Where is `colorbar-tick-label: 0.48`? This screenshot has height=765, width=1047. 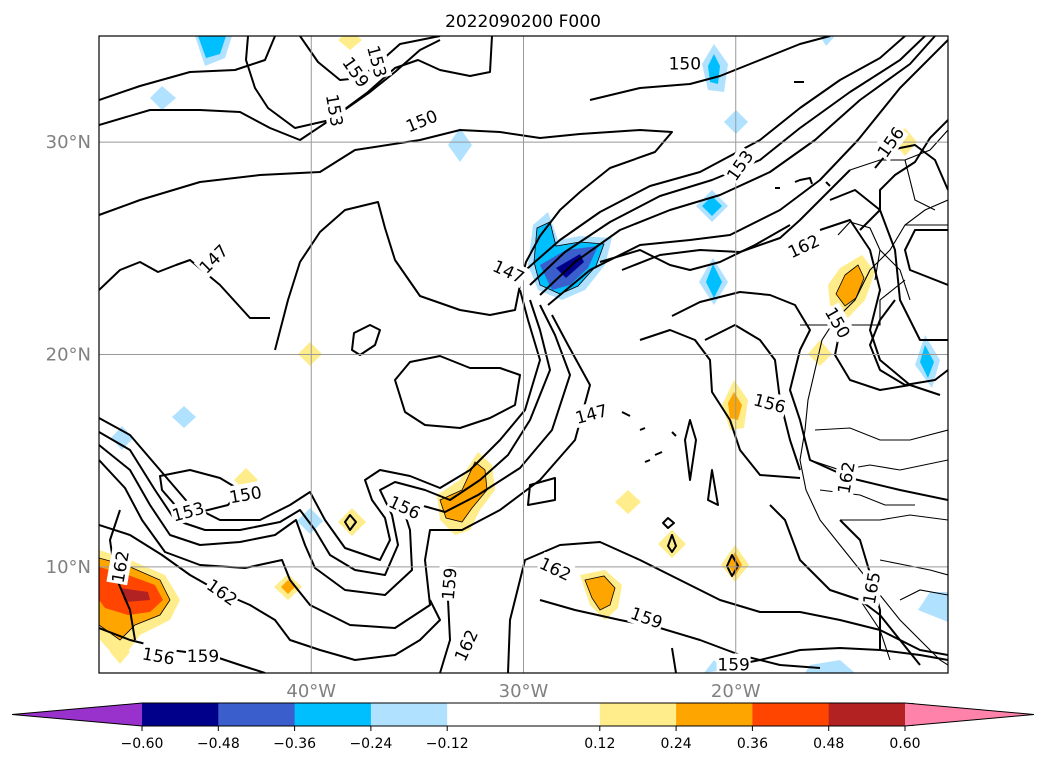 colorbar-tick-label: 0.48 is located at coordinates (828, 744).